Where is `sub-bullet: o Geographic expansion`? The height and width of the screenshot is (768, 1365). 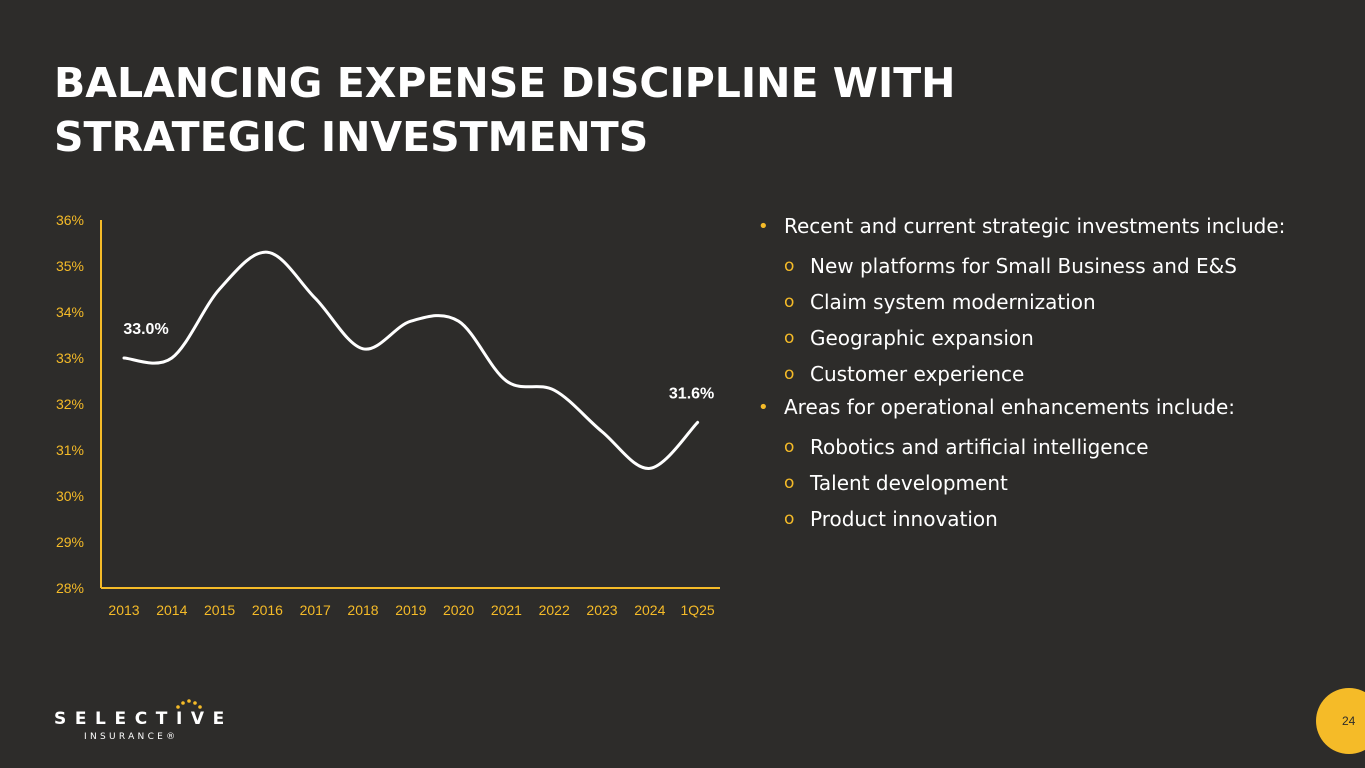
sub-bullet: o Geographic expansion is located at coordinates (1038, 338).